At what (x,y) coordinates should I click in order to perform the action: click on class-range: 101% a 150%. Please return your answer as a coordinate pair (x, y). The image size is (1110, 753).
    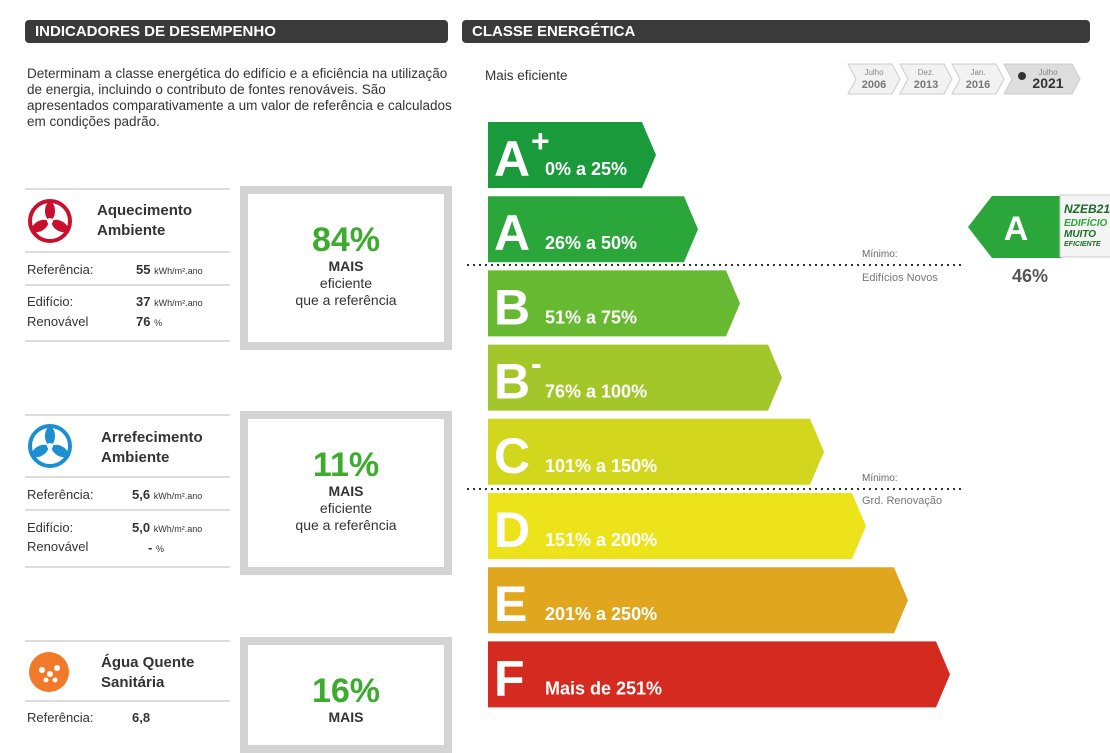
    Looking at the image, I should click on (601, 466).